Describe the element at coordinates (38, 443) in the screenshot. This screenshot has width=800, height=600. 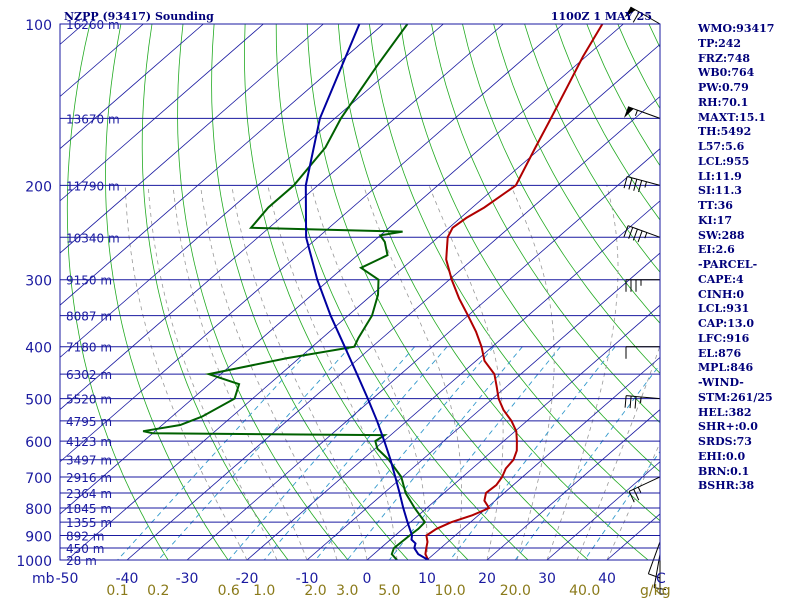
I see `pressure-tick-label: 600` at that location.